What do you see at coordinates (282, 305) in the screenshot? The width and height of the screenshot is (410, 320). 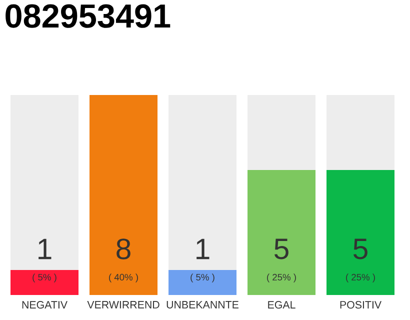 I see `x-tick-label: EGAL` at bounding box center [282, 305].